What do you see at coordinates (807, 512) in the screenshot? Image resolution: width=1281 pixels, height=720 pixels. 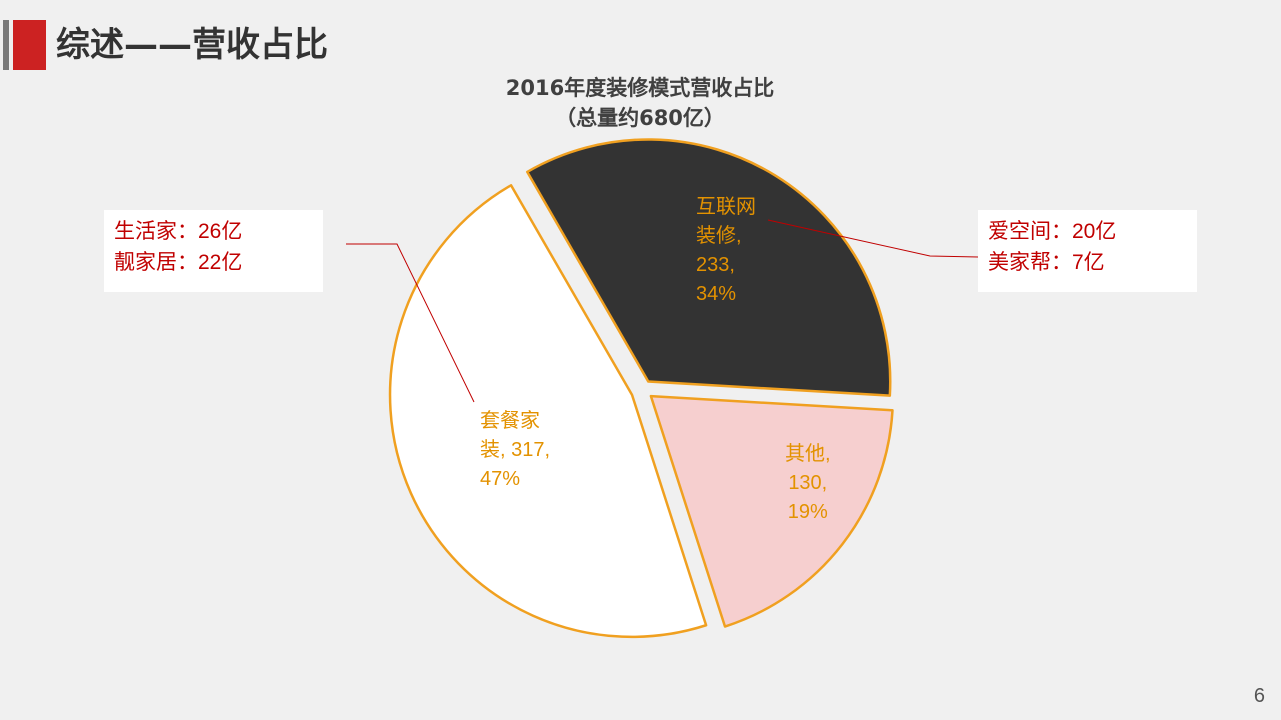 I see `slice-label-line: 19%` at bounding box center [807, 512].